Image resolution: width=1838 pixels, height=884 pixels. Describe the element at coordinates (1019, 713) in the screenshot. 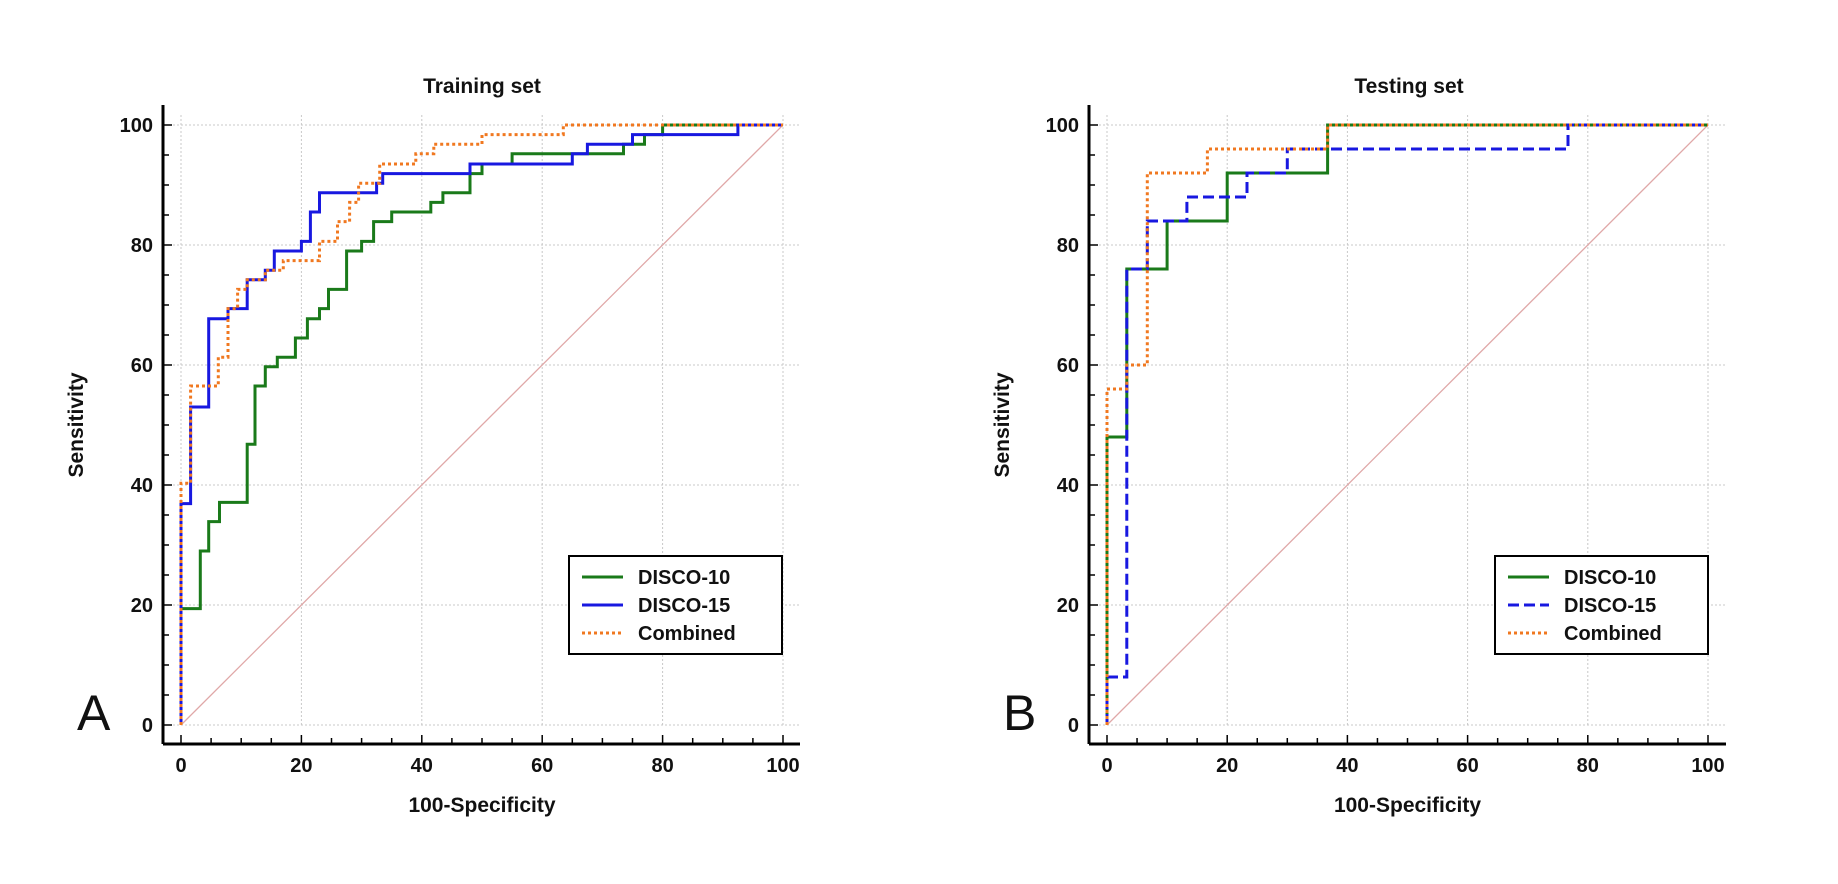

I see `panel-letter: B` at that location.